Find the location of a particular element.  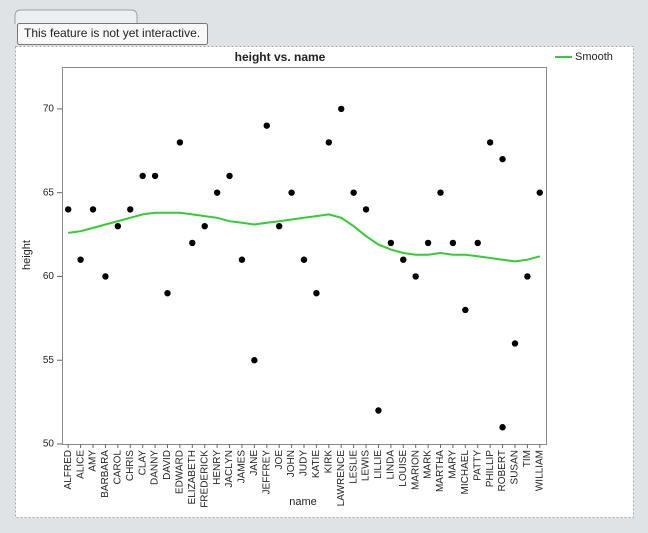

tooltip-text: This feature is not yet interactive. is located at coordinates (112, 33).